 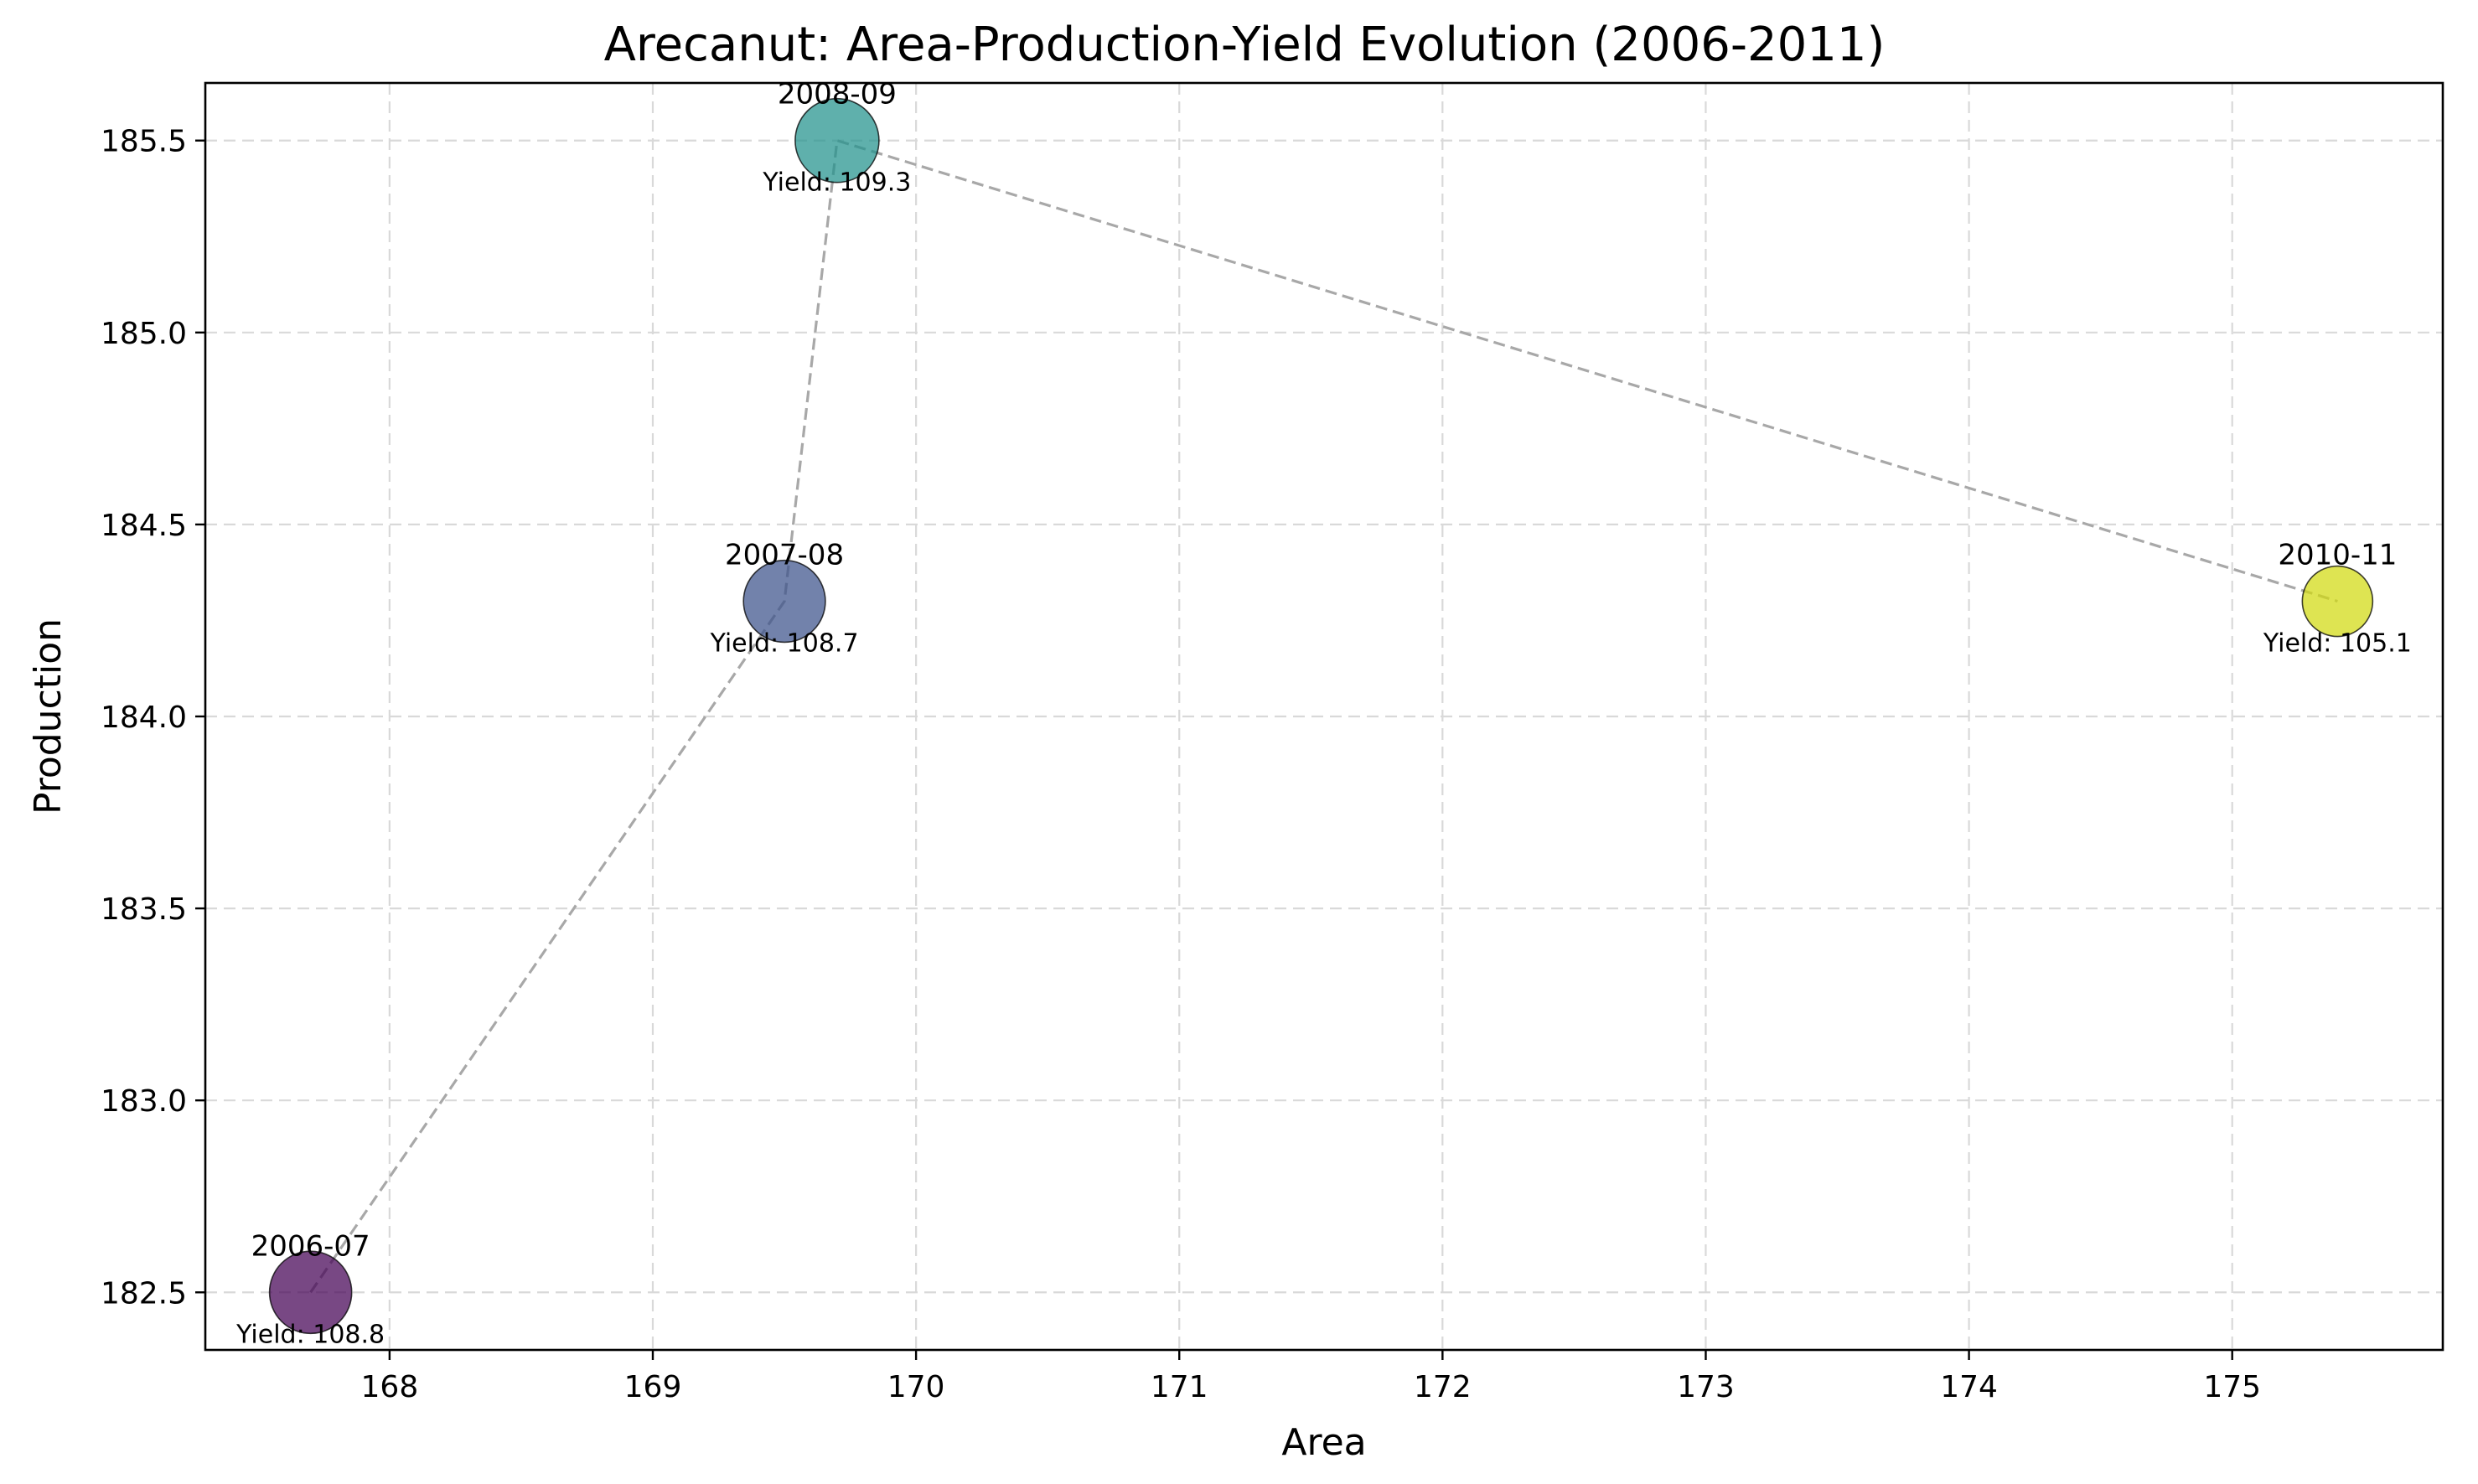 I want to click on y-tick-label: 184.0, so click(x=144, y=718).